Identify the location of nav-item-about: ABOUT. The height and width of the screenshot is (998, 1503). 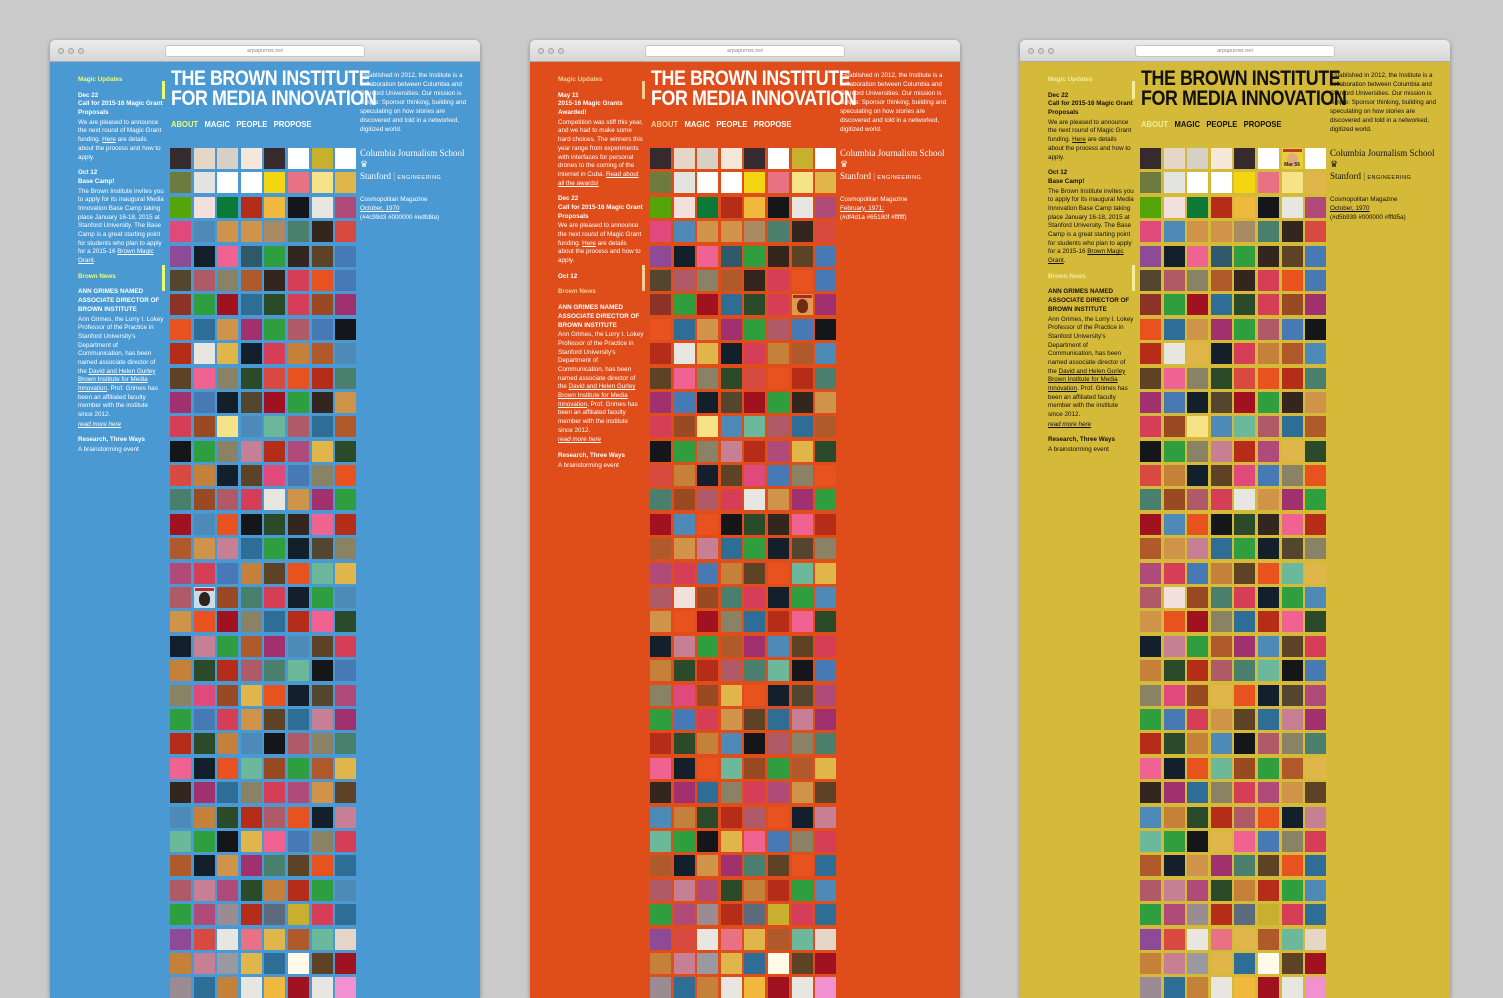
(1155, 124).